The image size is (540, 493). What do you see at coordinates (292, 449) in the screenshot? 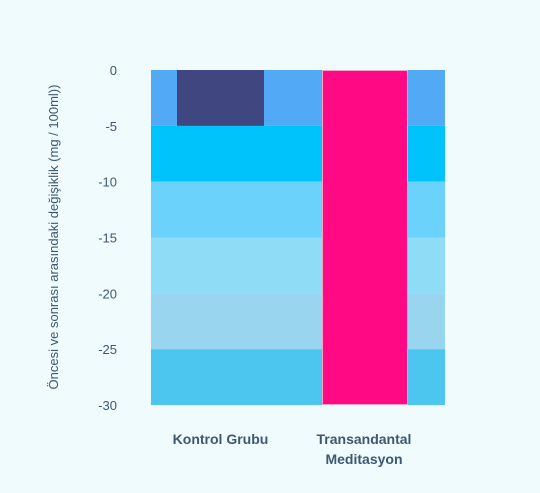
I see `x-axis-categories: Kontrol Grubu Transandantal Meditasyon` at bounding box center [292, 449].